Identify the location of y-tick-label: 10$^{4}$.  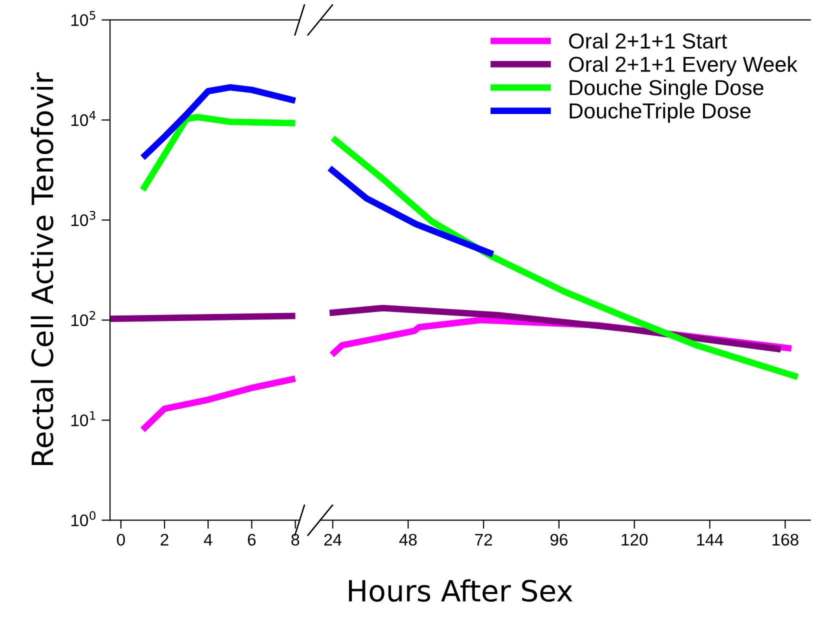
(83, 118).